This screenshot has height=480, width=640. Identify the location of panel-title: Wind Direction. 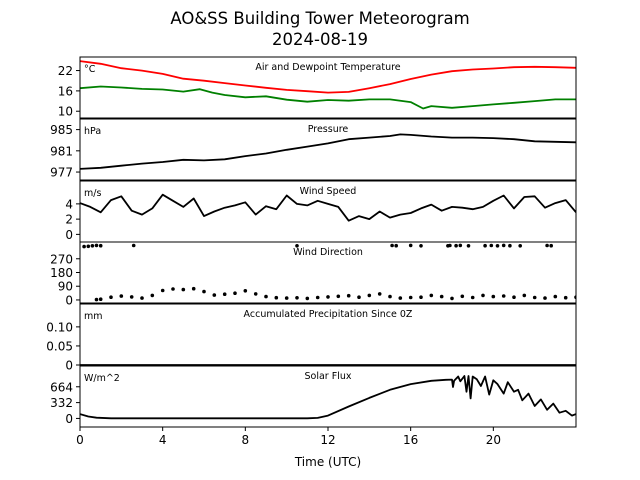
(328, 252).